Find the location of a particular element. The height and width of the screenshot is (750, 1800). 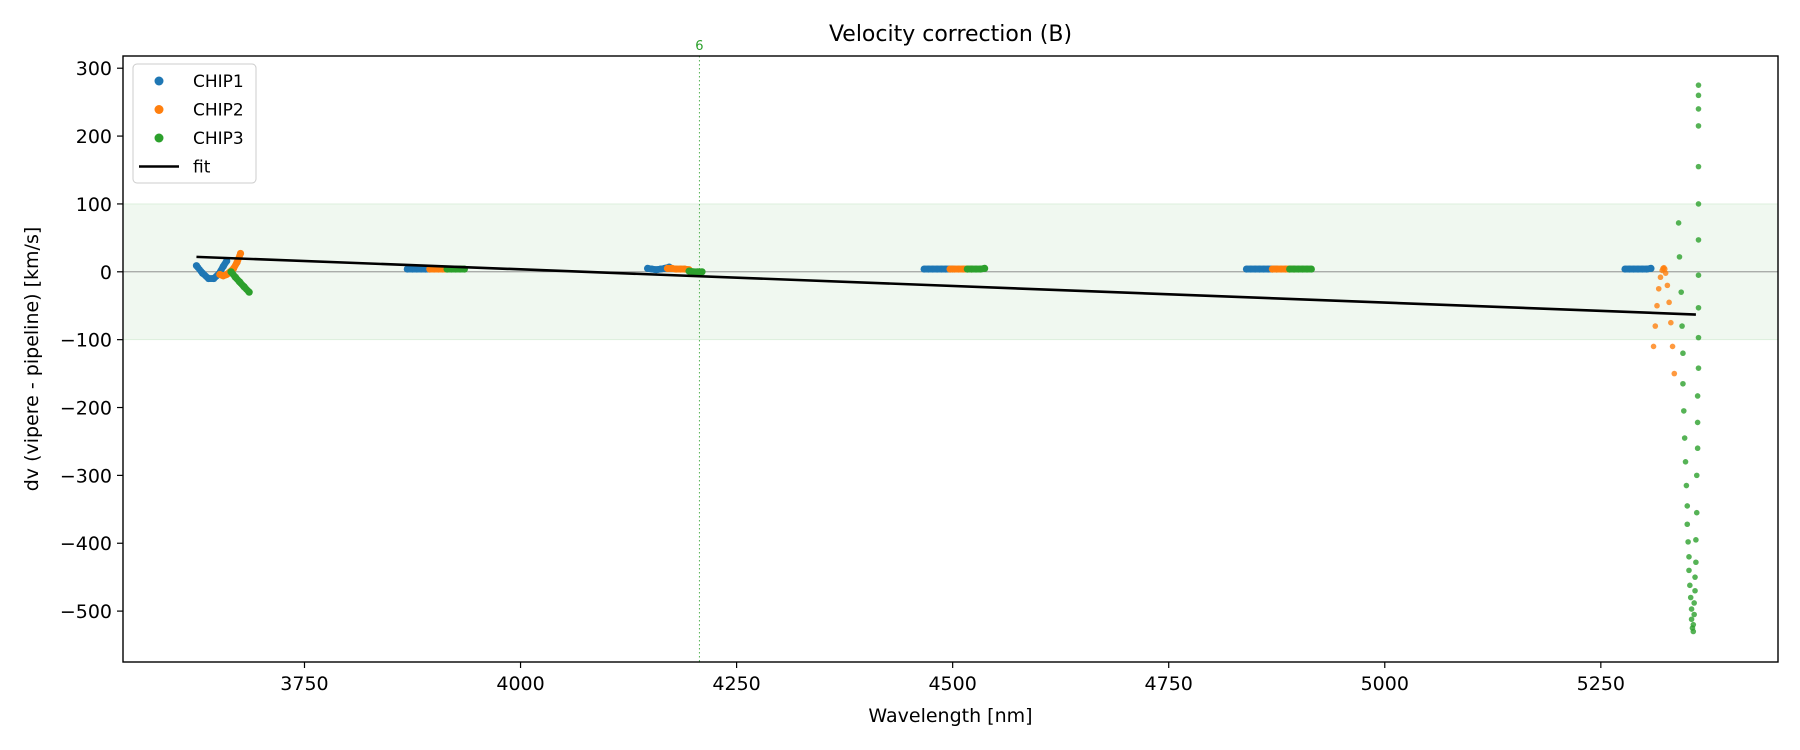

y-tick-label: −200 is located at coordinates (86, 409).